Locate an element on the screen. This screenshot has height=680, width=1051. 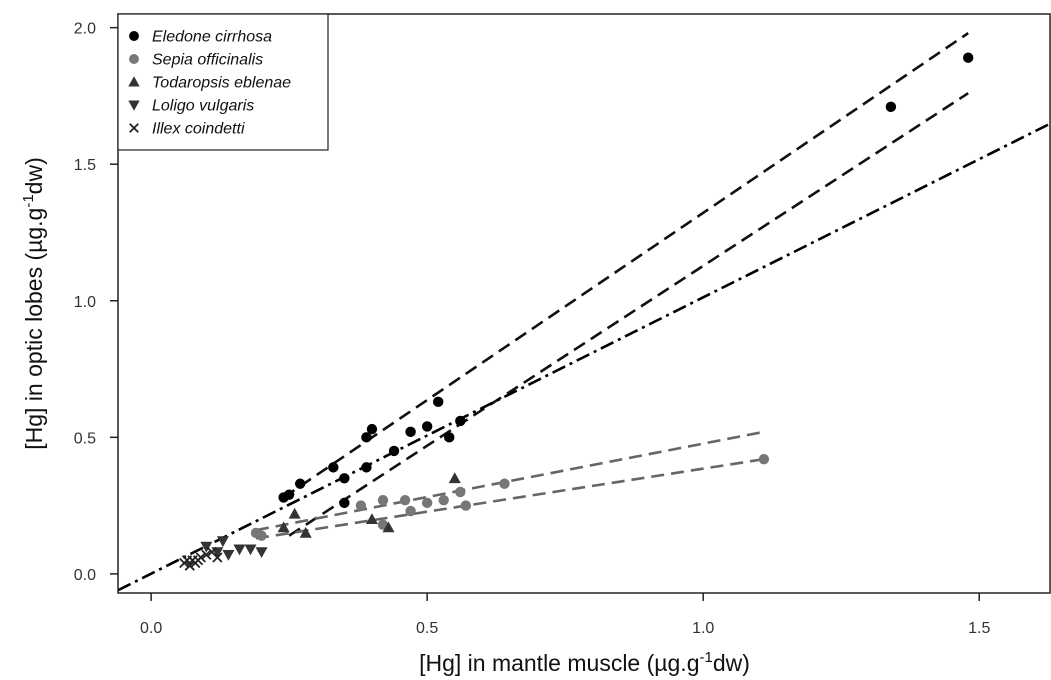
legend-label-4: Illex coindetti is located at coordinates (198, 129).